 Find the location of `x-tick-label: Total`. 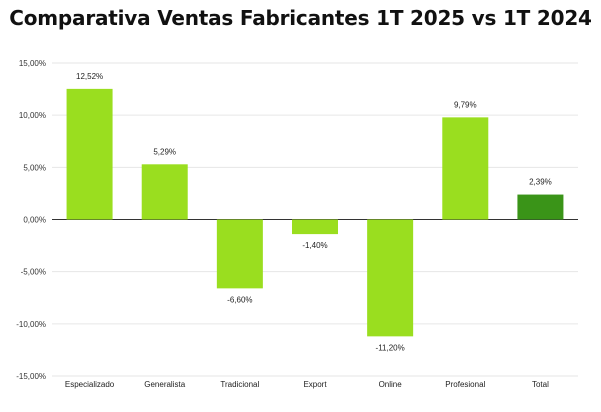

x-tick-label: Total is located at coordinates (540, 384).